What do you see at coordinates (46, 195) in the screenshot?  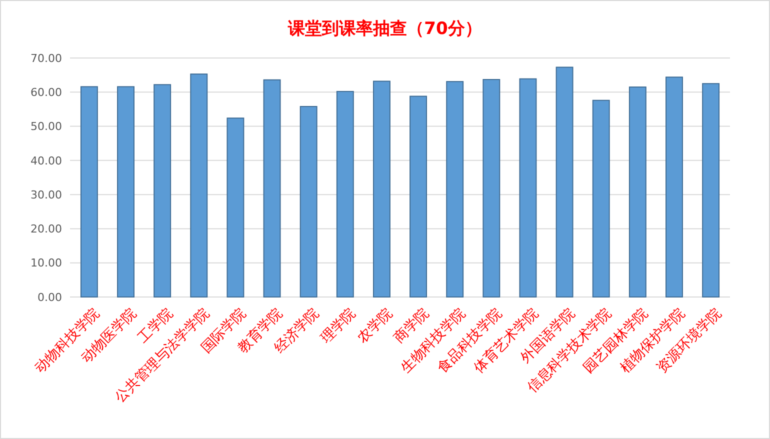 I see `y-tick-label: 30.00` at bounding box center [46, 195].